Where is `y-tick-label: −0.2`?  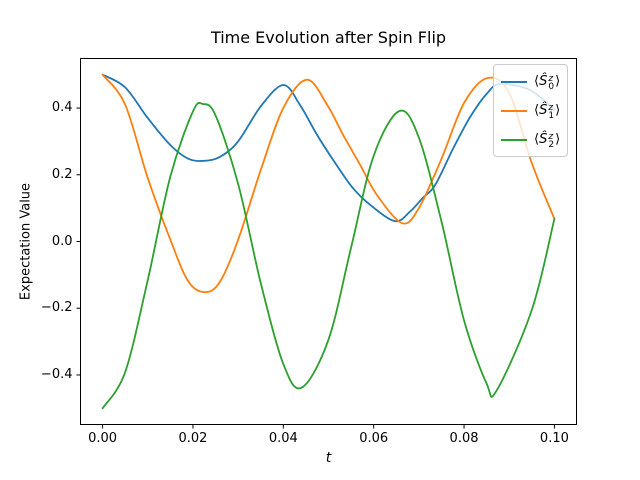
y-tick-label: −0.2 is located at coordinates (56, 308).